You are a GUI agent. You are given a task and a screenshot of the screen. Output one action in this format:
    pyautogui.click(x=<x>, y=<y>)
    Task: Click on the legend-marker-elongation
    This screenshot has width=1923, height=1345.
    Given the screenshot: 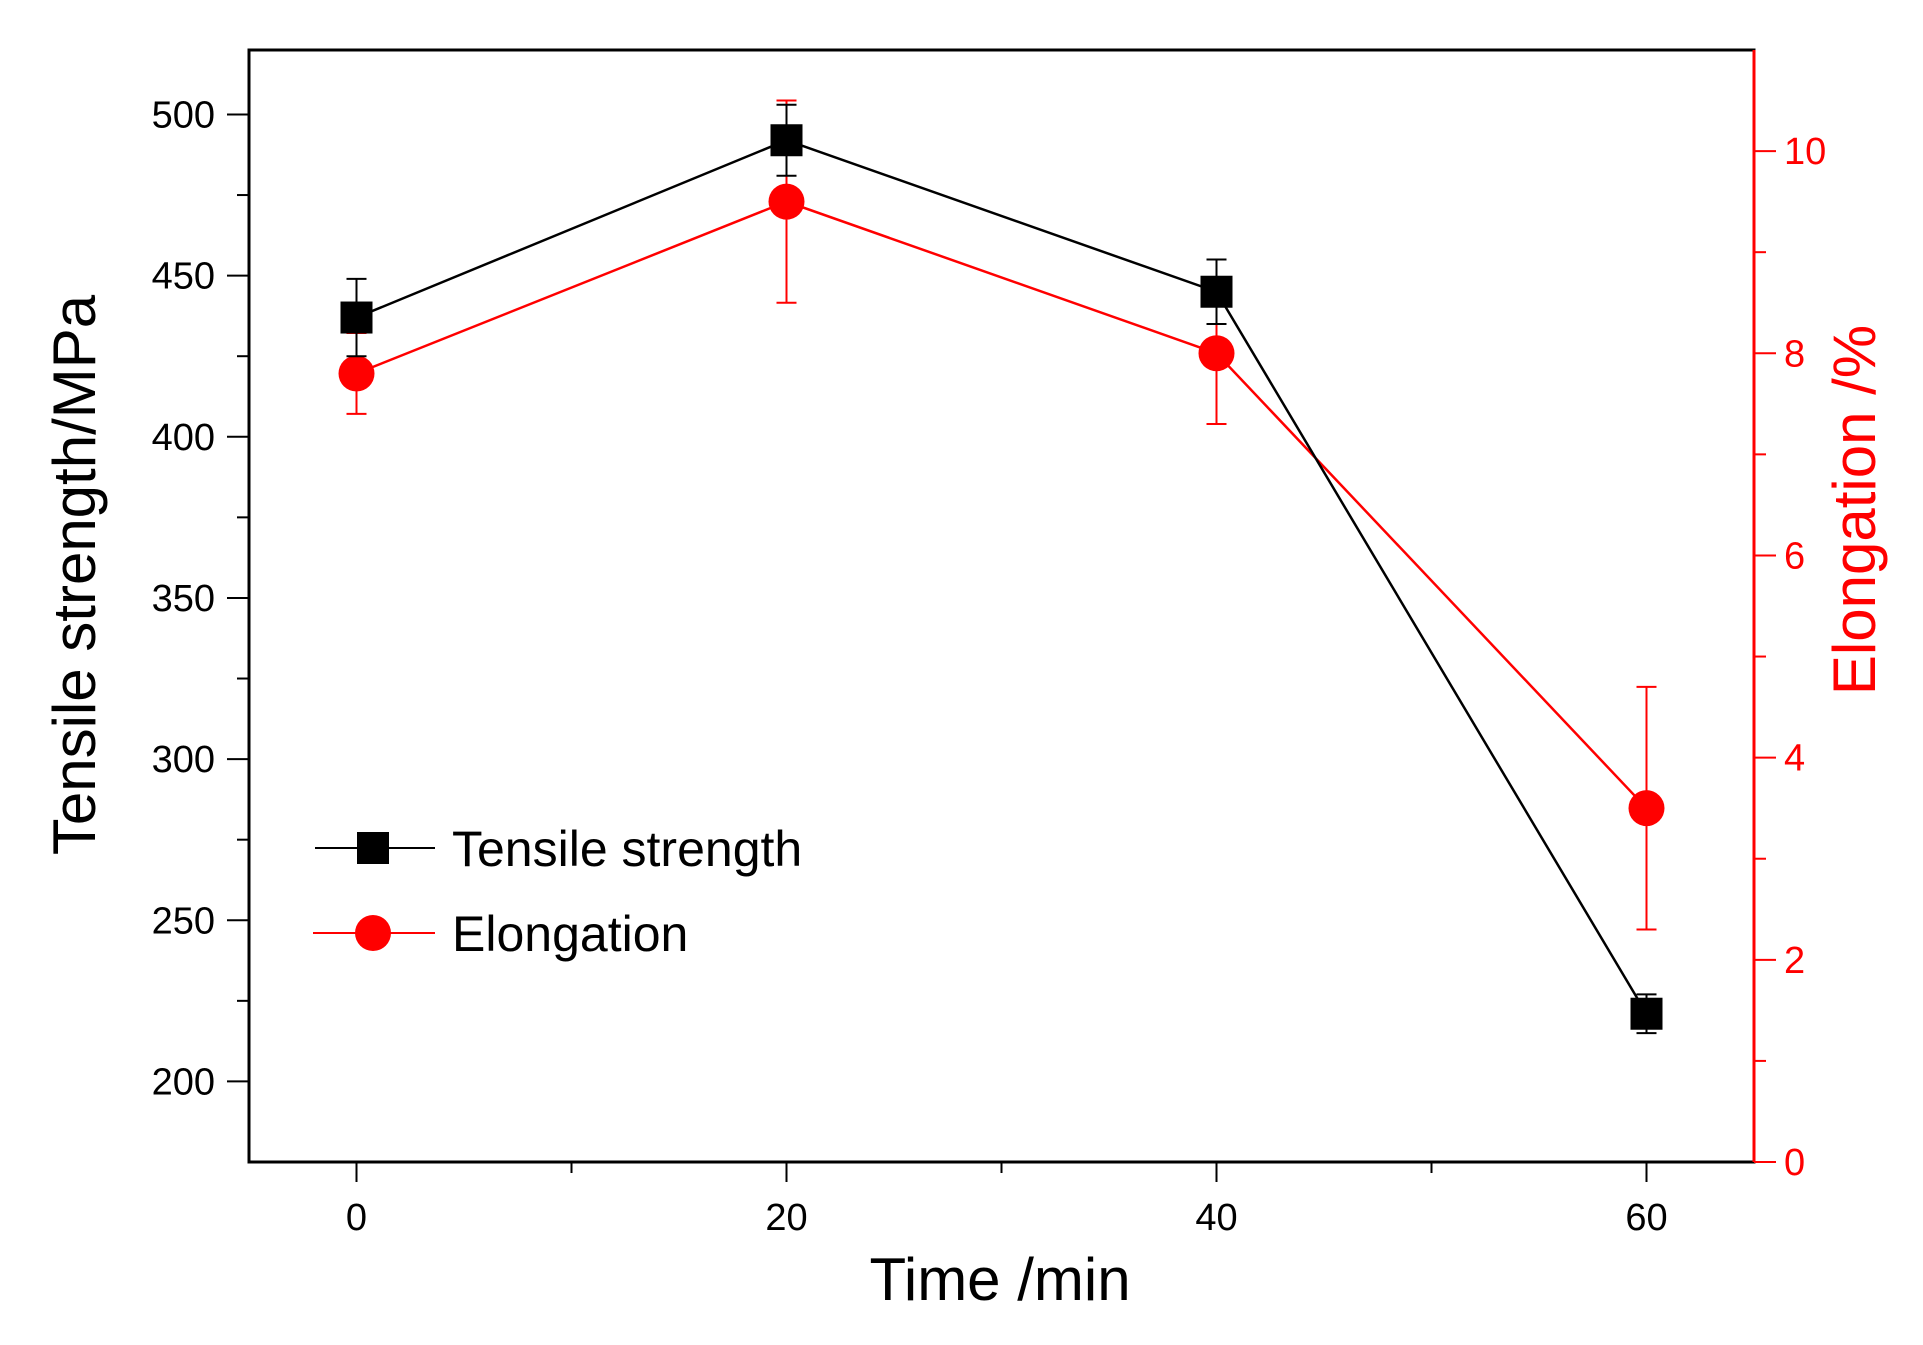 What is the action you would take?
    pyautogui.click(x=373, y=933)
    